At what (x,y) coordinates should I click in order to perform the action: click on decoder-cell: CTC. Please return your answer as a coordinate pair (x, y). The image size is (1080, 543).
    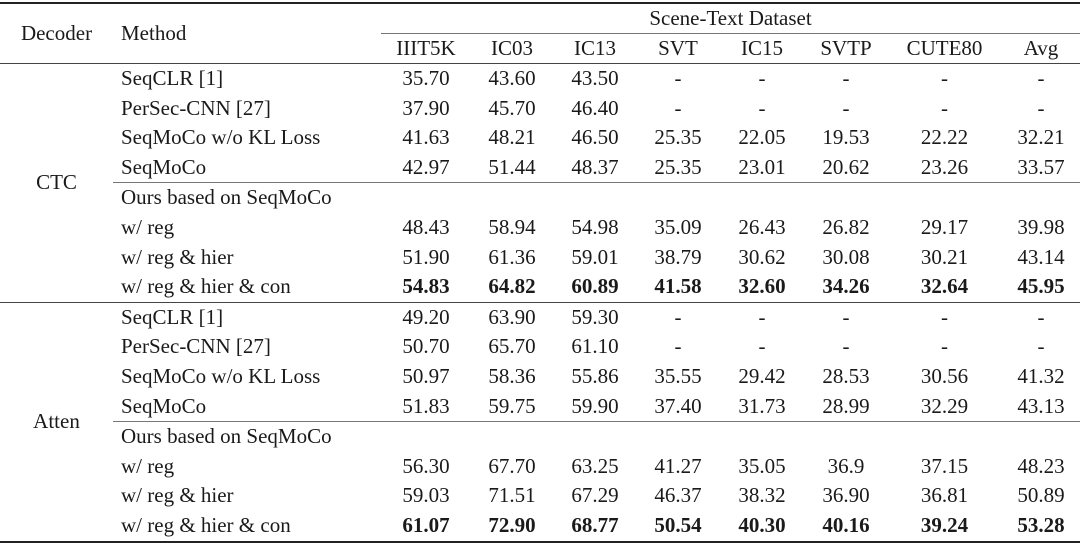
    Looking at the image, I should click on (56, 183).